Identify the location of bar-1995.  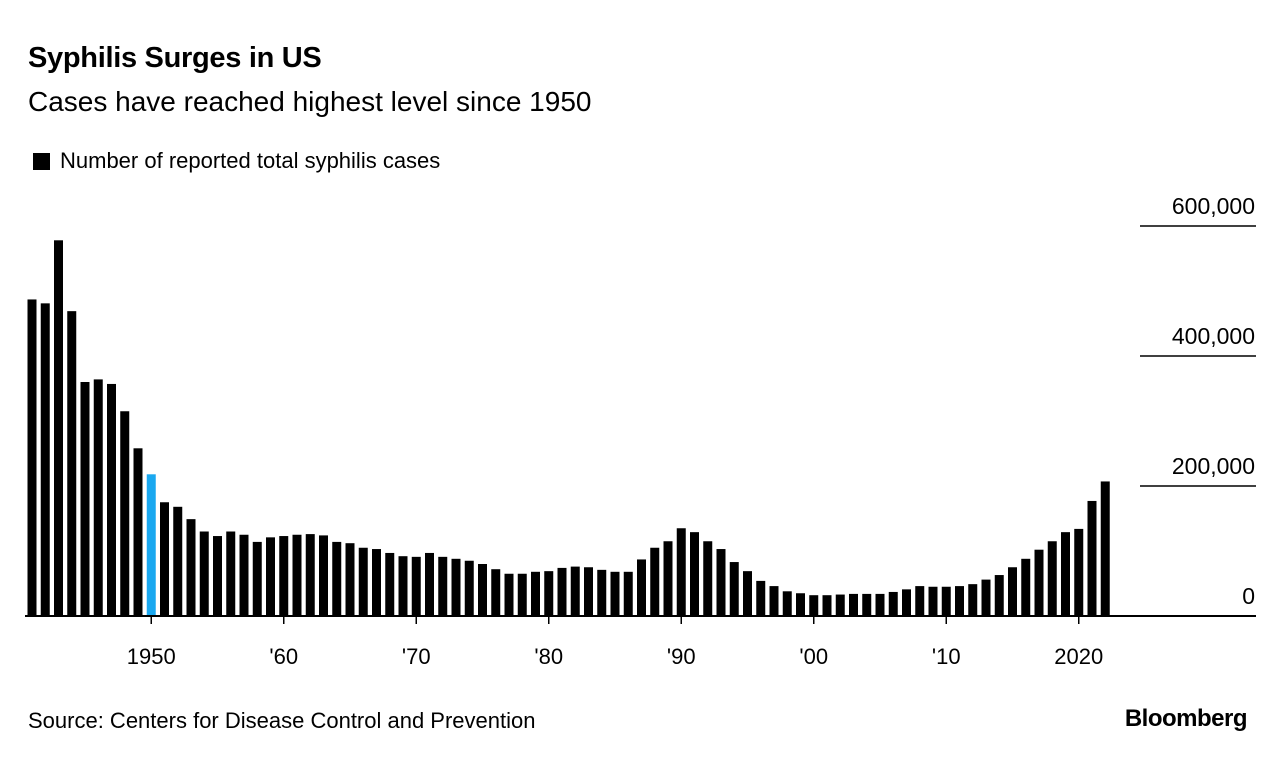
(747, 593).